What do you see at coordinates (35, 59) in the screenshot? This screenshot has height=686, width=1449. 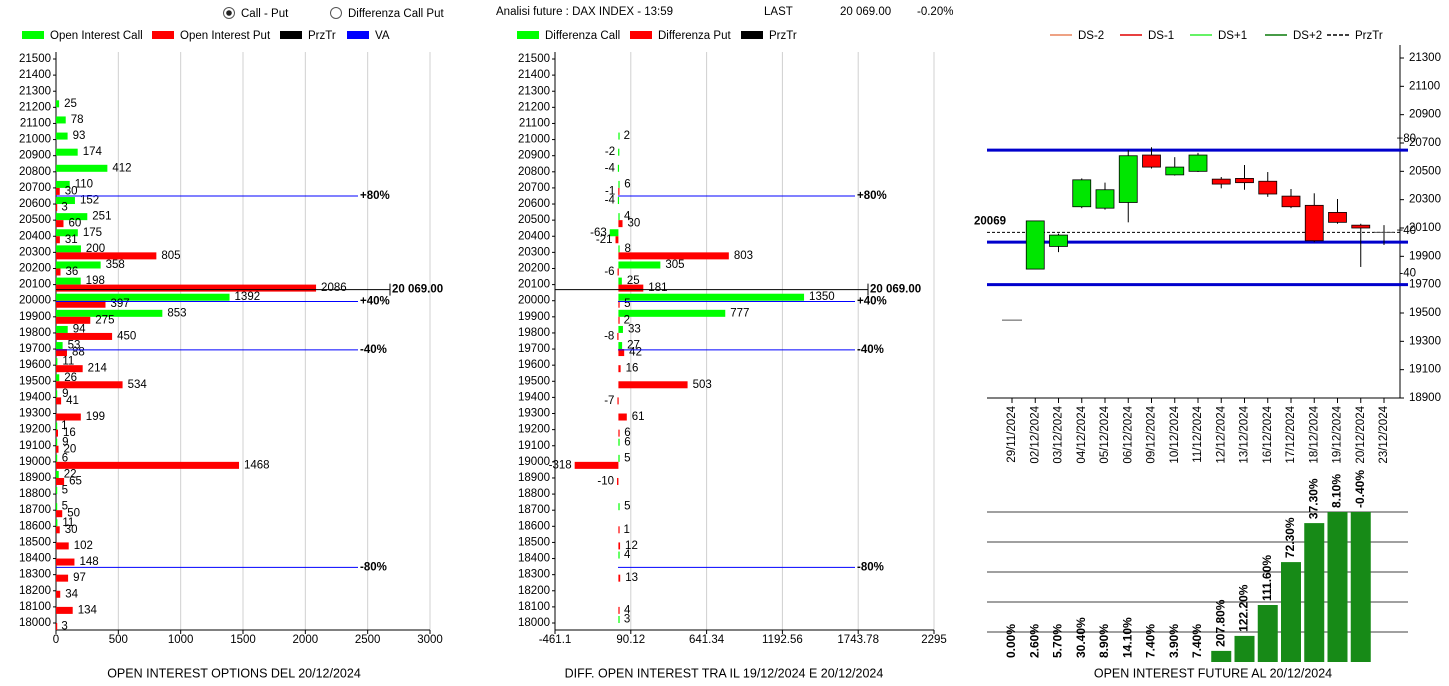 I see `y-tick-label: 21500` at bounding box center [35, 59].